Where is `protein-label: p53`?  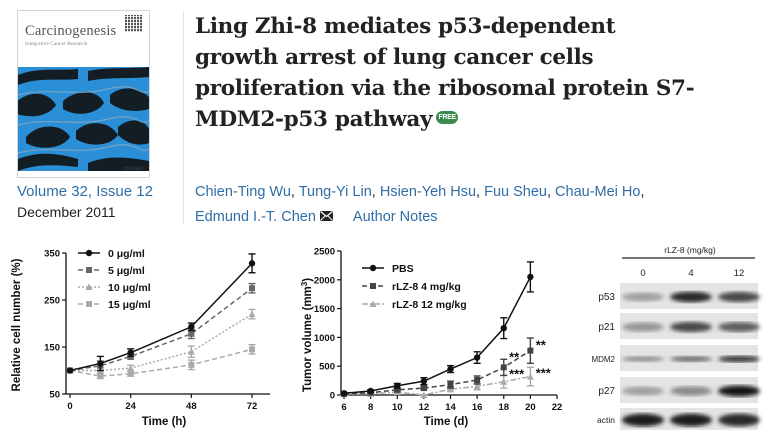
protein-label: p53 is located at coordinates (606, 297).